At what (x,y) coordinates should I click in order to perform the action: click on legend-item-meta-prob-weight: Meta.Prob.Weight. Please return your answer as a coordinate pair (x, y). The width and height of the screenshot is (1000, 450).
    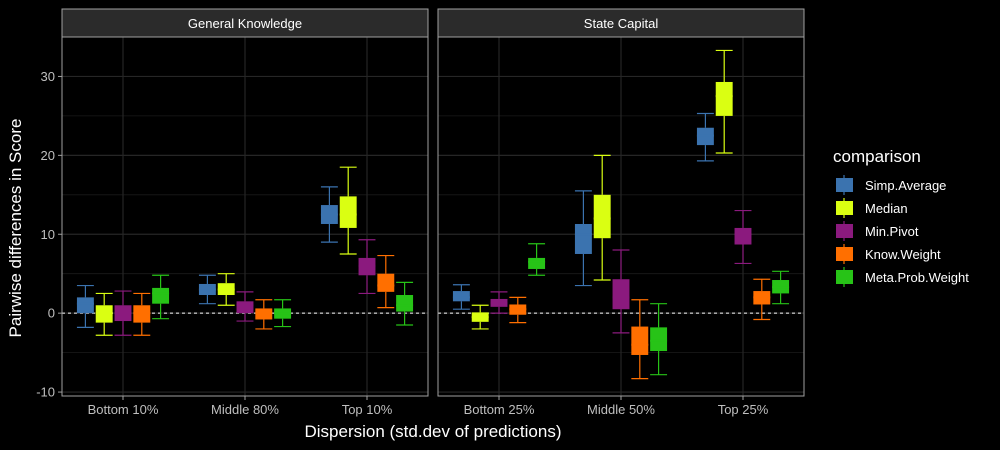
    Looking at the image, I should click on (902, 277).